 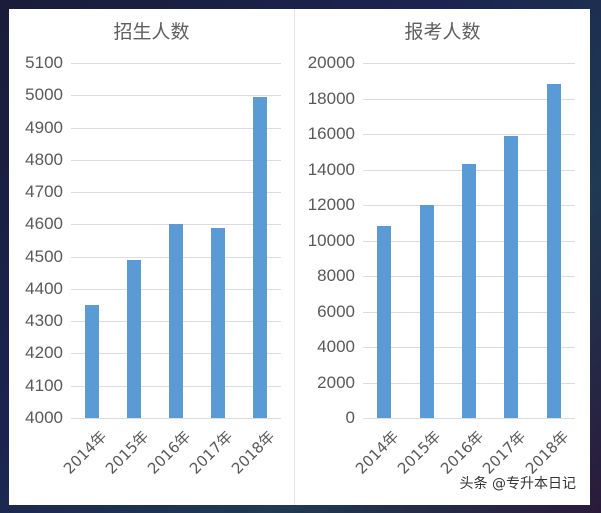 What do you see at coordinates (331, 98) in the screenshot?
I see `y-tick-label: 18000` at bounding box center [331, 98].